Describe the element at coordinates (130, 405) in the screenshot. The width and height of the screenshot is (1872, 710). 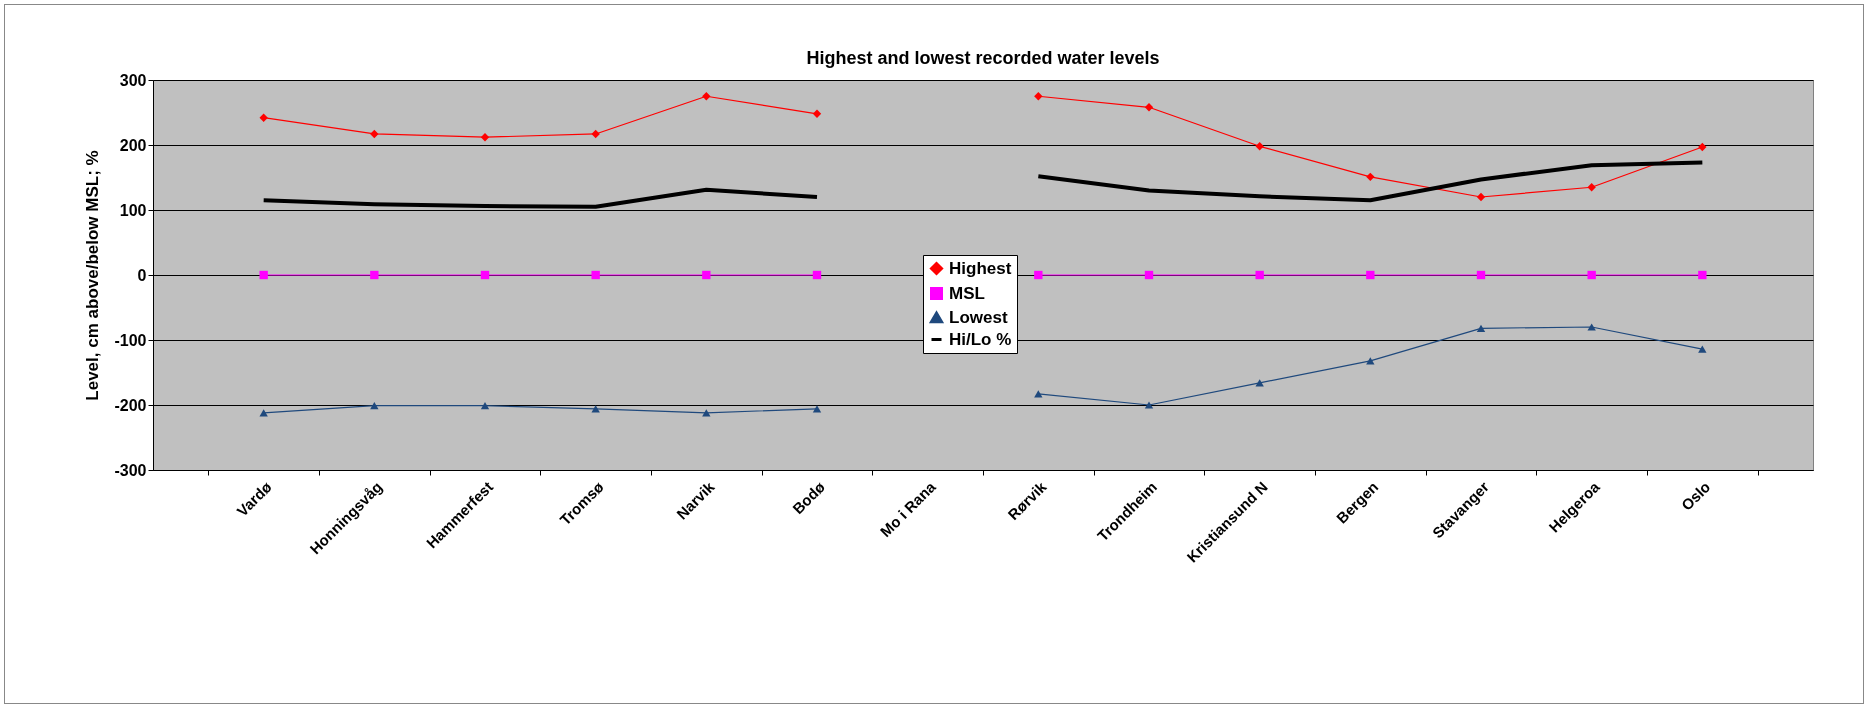
I see `y-tick-label: -200` at that location.